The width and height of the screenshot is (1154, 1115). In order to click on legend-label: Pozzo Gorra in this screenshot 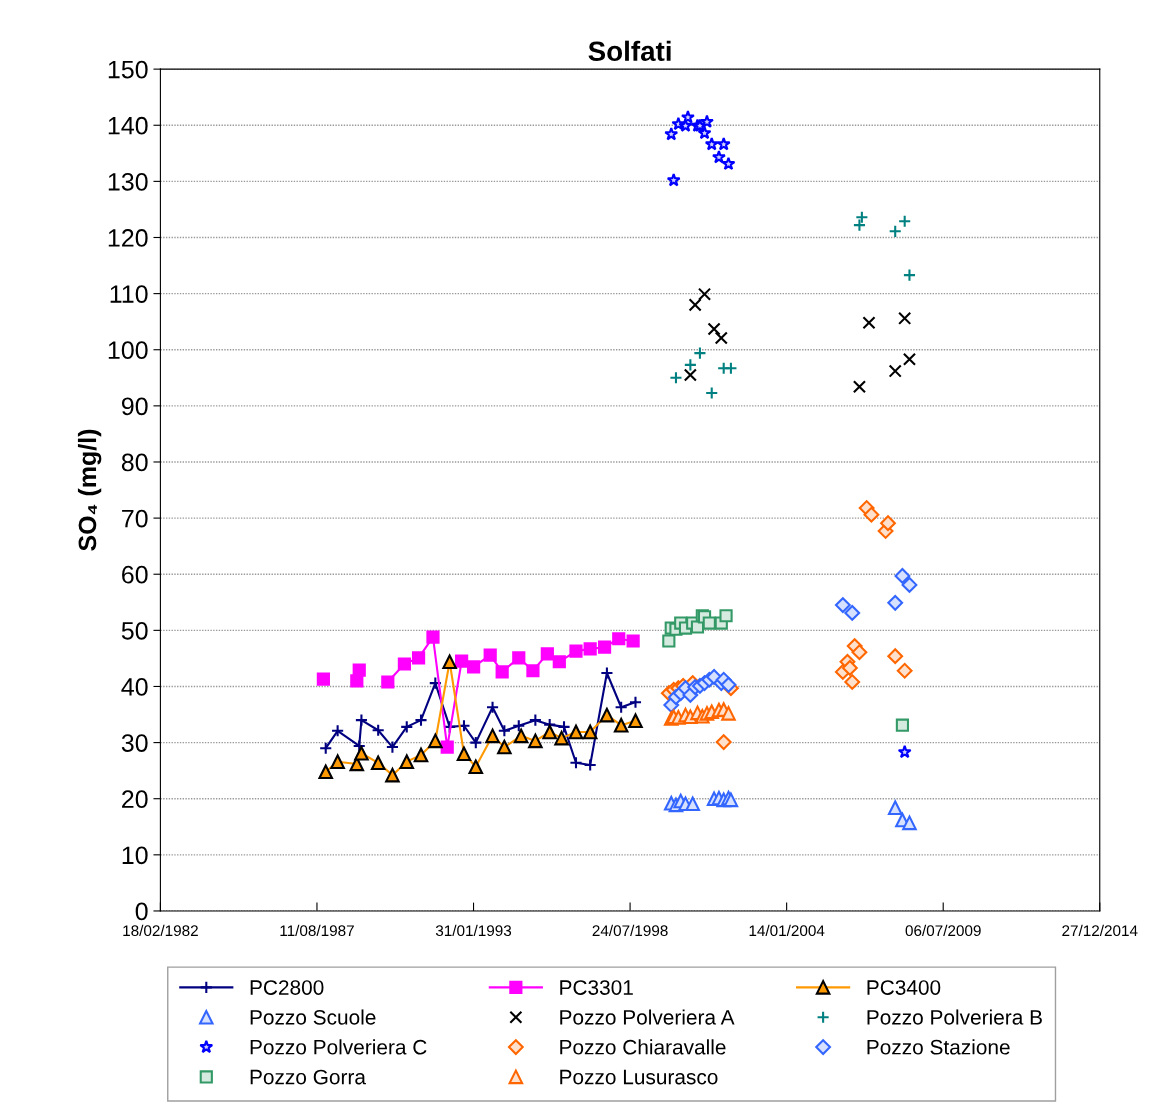, I will do `click(308, 1077)`.